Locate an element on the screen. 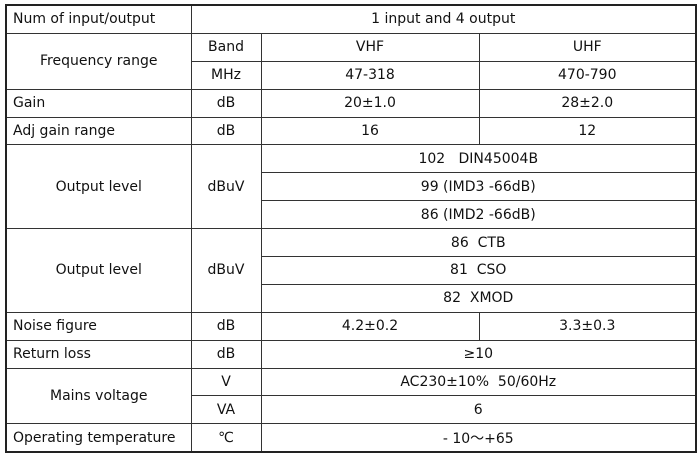 This screenshot has height=455, width=700. cell-value: 99 (IMD3 -66dB) is located at coordinates (478, 187).